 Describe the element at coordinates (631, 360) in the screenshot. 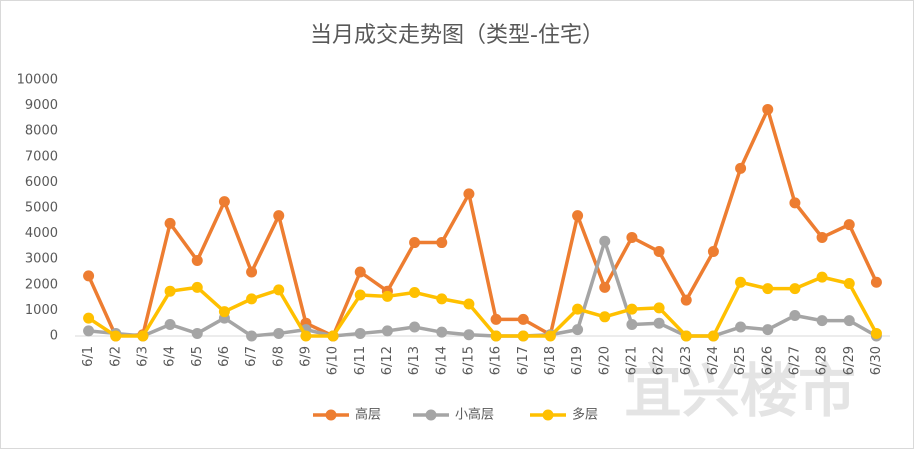

I see `x-tick-label: 6/21` at that location.